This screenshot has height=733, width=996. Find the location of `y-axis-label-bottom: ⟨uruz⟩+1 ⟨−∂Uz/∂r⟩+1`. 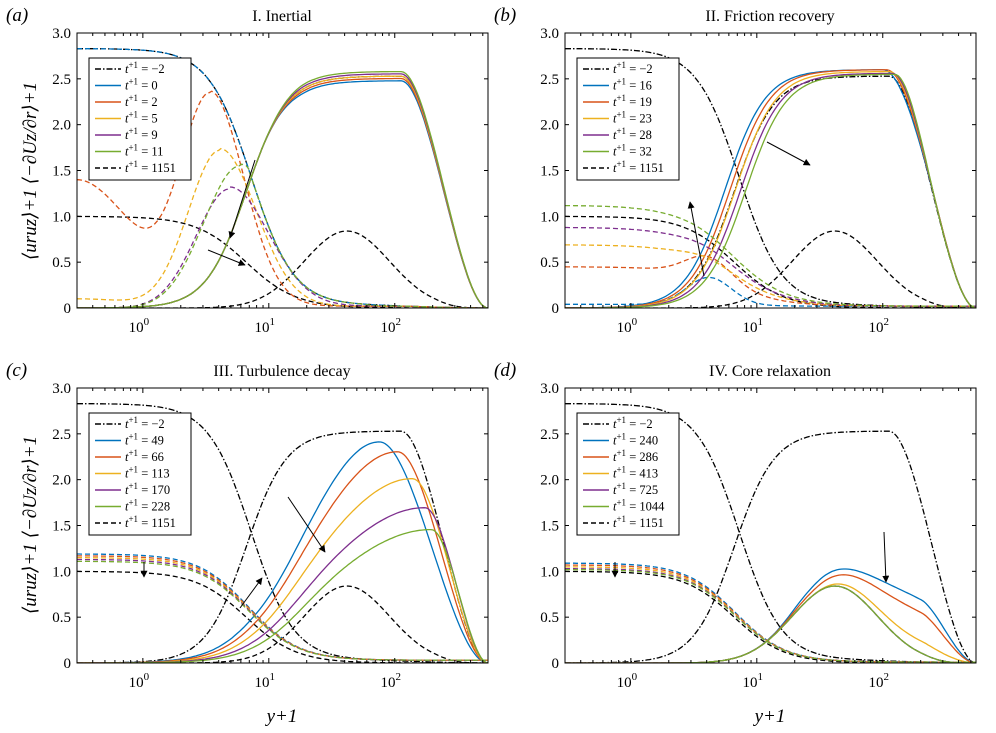

y-axis-label-bottom: ⟨uruz⟩+1 ⟨−∂Uz/∂r⟩+1 is located at coordinates (30, 525).